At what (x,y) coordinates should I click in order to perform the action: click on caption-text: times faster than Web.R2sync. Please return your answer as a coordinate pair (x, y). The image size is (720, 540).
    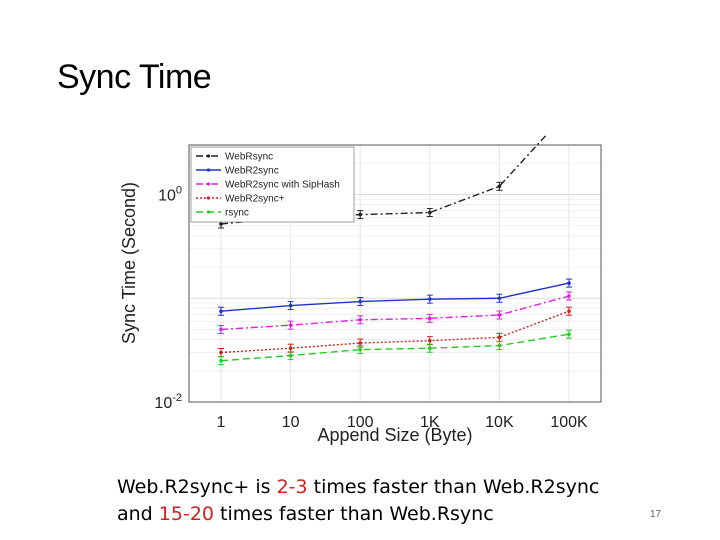
    Looking at the image, I should click on (453, 487).